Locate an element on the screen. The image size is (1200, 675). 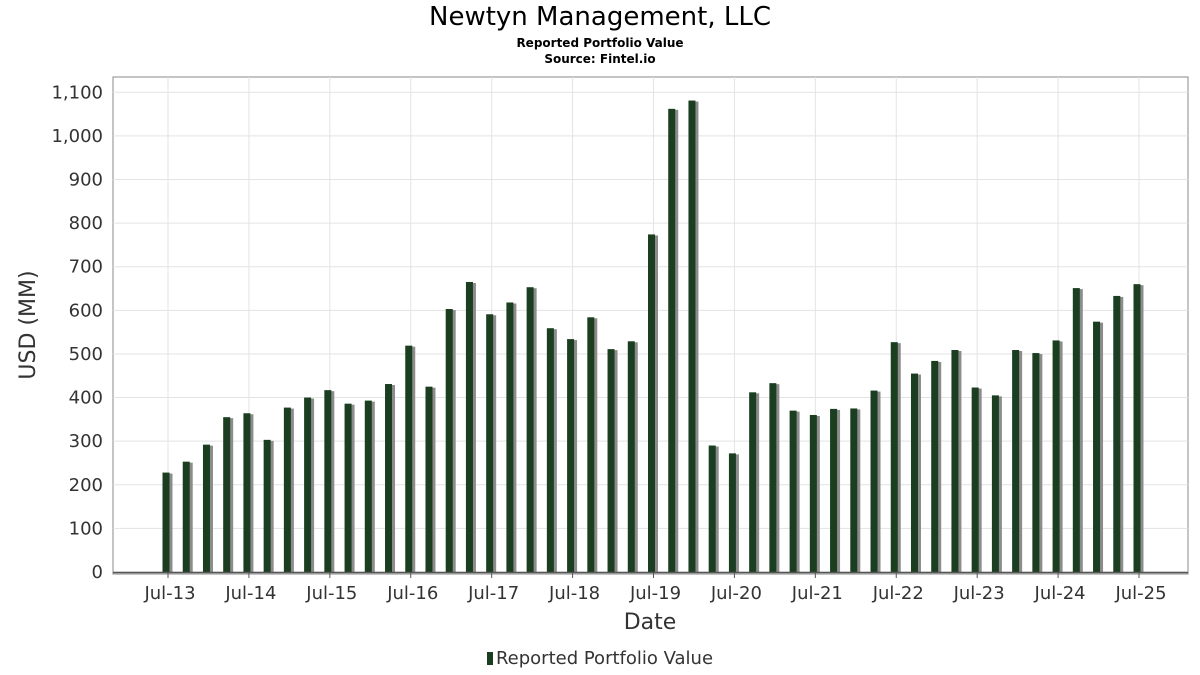
x-tick-label: Jul-18 is located at coordinates (574, 593).